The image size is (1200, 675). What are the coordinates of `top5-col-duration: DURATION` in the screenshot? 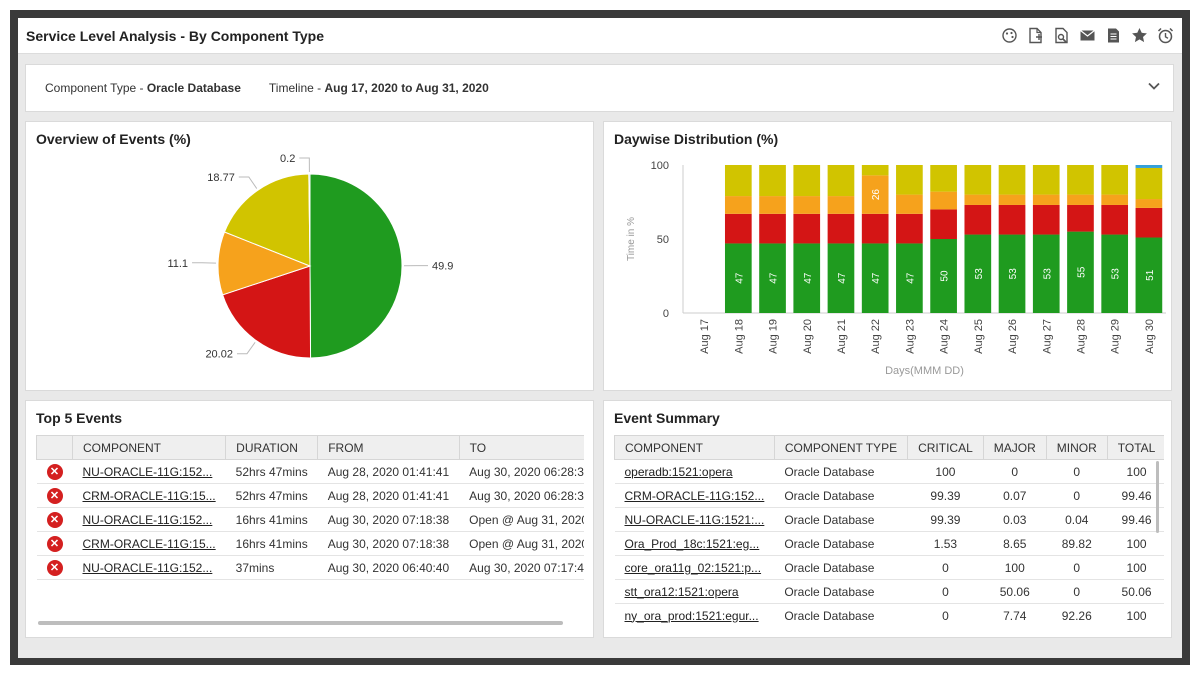 It's located at (272, 447).